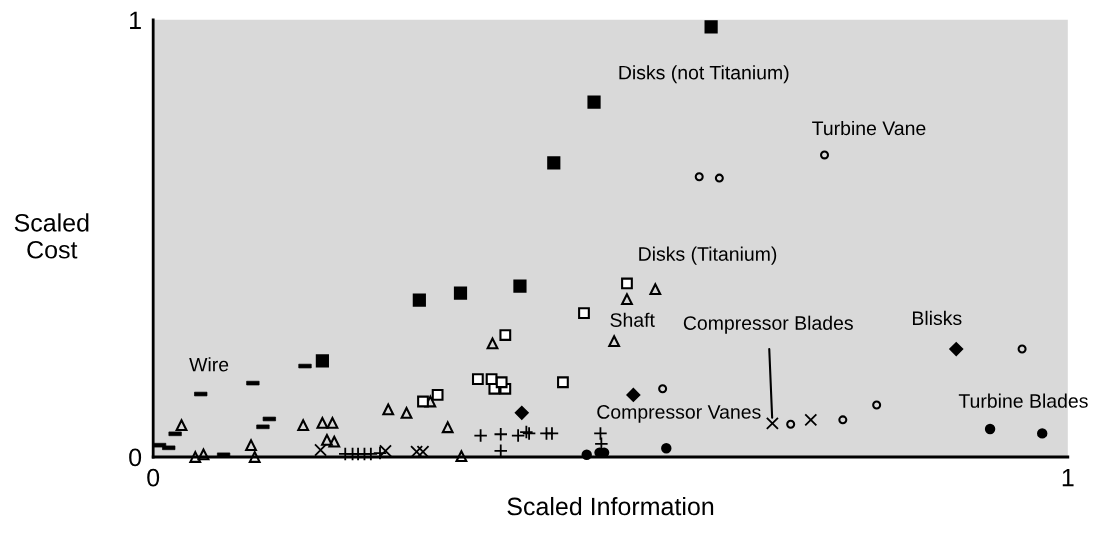  I want to click on annotation: Turbine Vane, so click(869, 128).